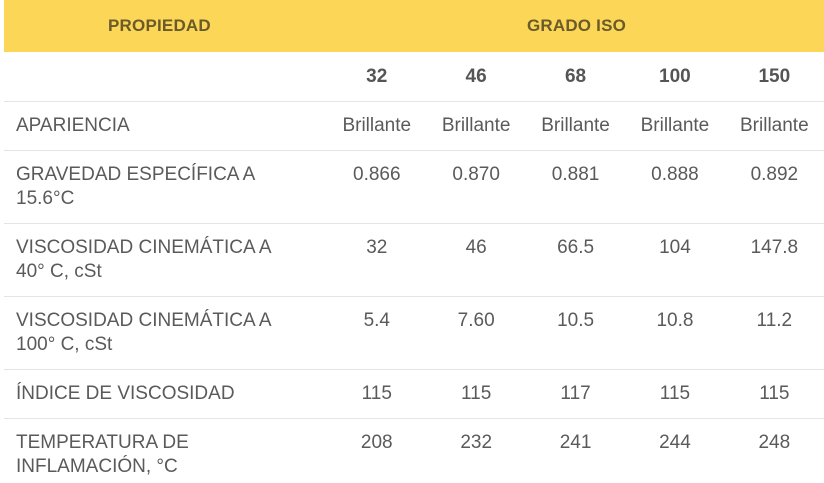 Image resolution: width=824 pixels, height=483 pixels. Describe the element at coordinates (576, 25) in the screenshot. I see `header-grade-group: GRADO ISO` at that location.